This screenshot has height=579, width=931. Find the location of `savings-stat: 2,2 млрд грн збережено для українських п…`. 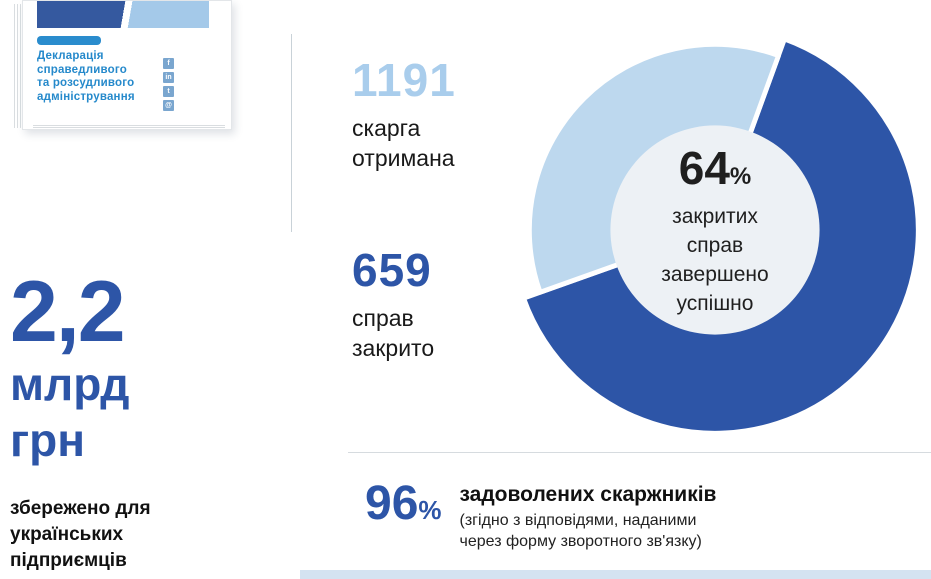

savings-stat: 2,2 млрд грн збережено для українських п… is located at coordinates (80, 421).